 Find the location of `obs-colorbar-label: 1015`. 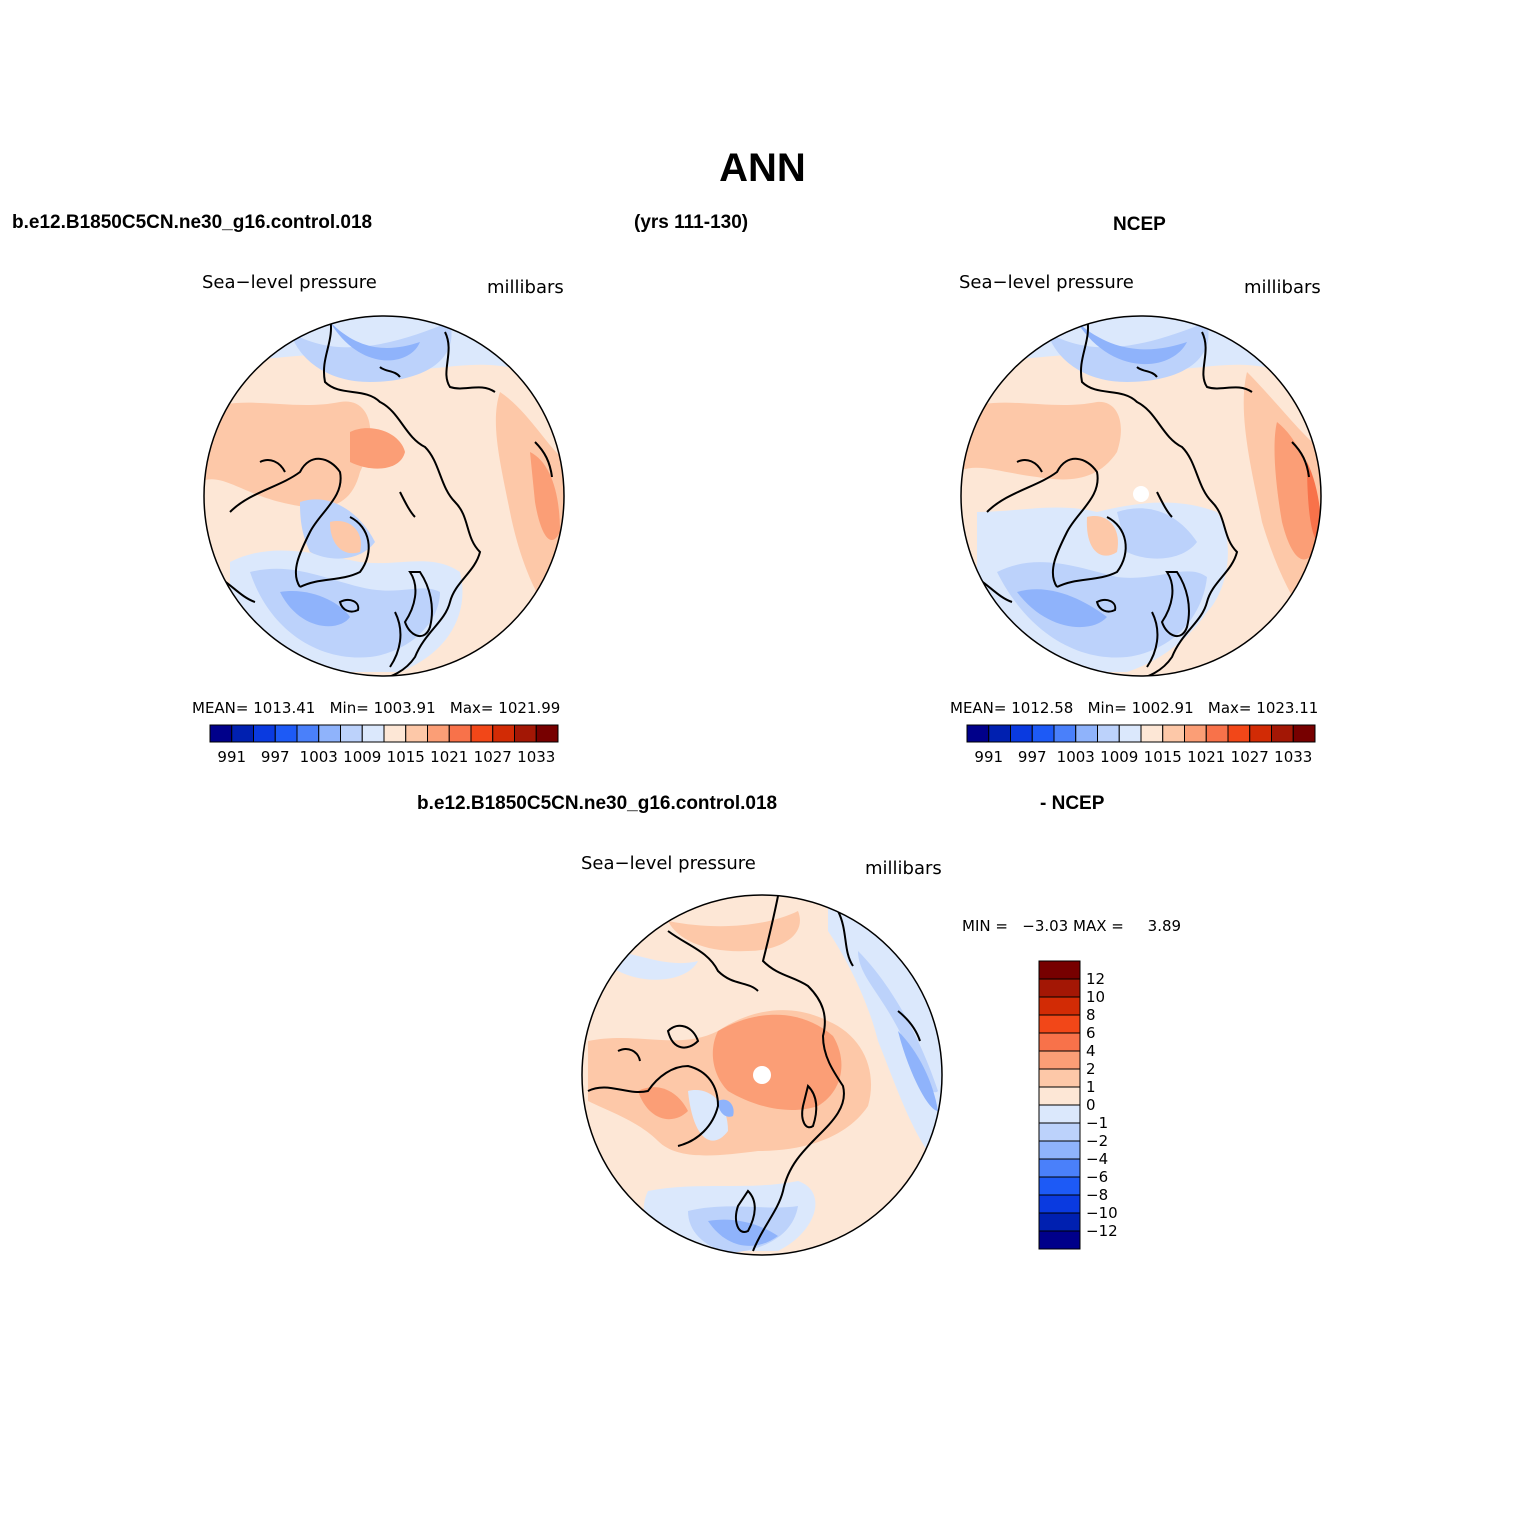

obs-colorbar-label: 1015 is located at coordinates (1163, 757).